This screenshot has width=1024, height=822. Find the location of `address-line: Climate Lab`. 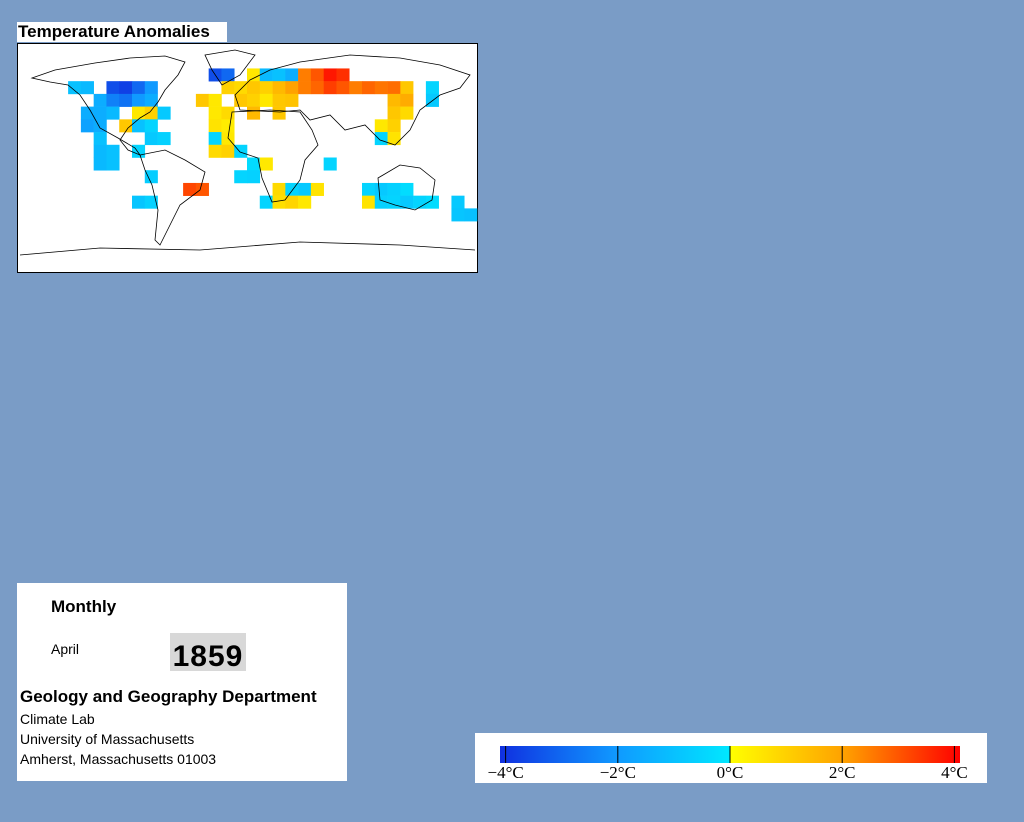

address-line: Climate Lab is located at coordinates (57, 719).